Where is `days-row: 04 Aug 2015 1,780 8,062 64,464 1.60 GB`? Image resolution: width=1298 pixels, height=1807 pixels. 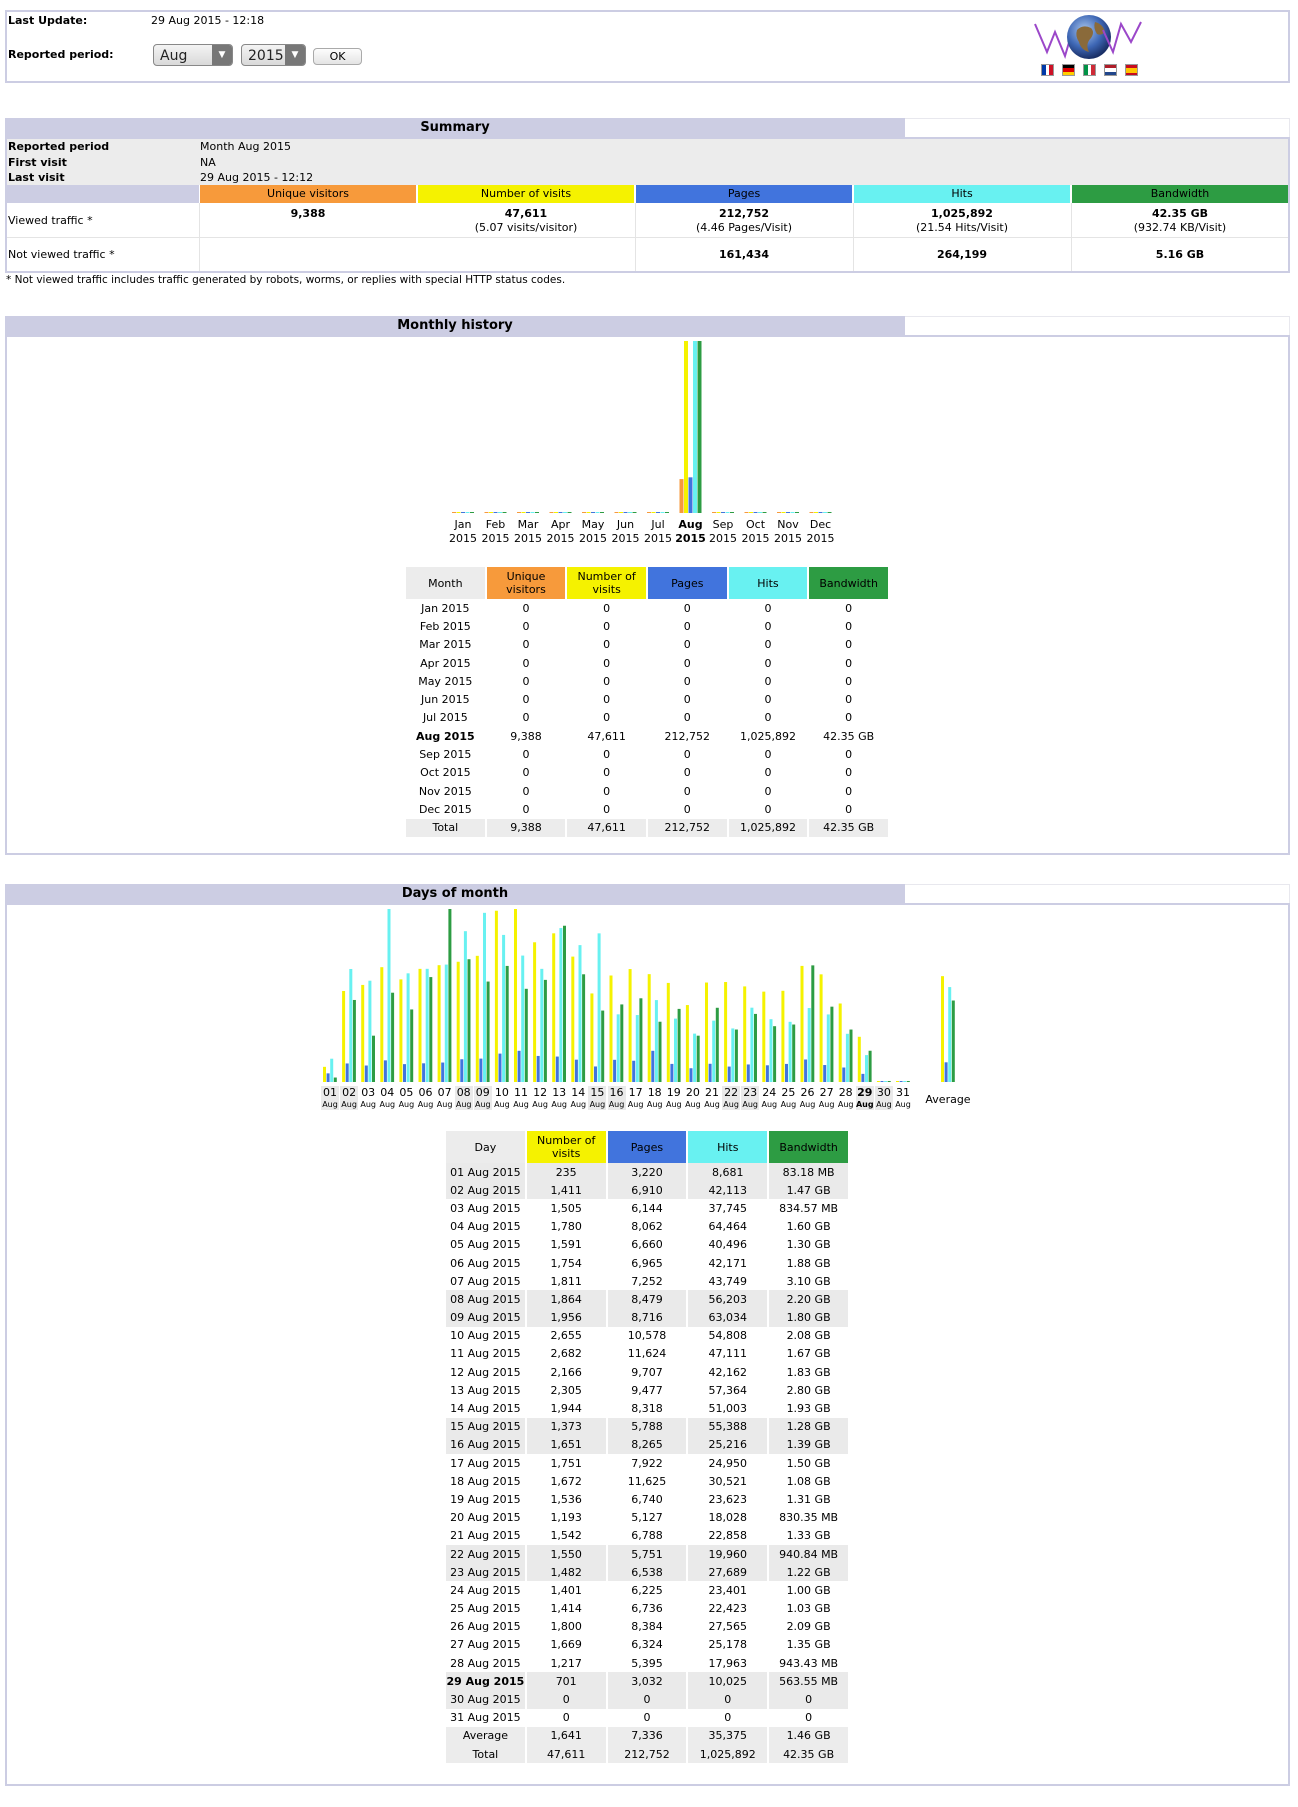 days-row: 04 Aug 2015 1,780 8,062 64,464 1.60 GB is located at coordinates (647, 1227).